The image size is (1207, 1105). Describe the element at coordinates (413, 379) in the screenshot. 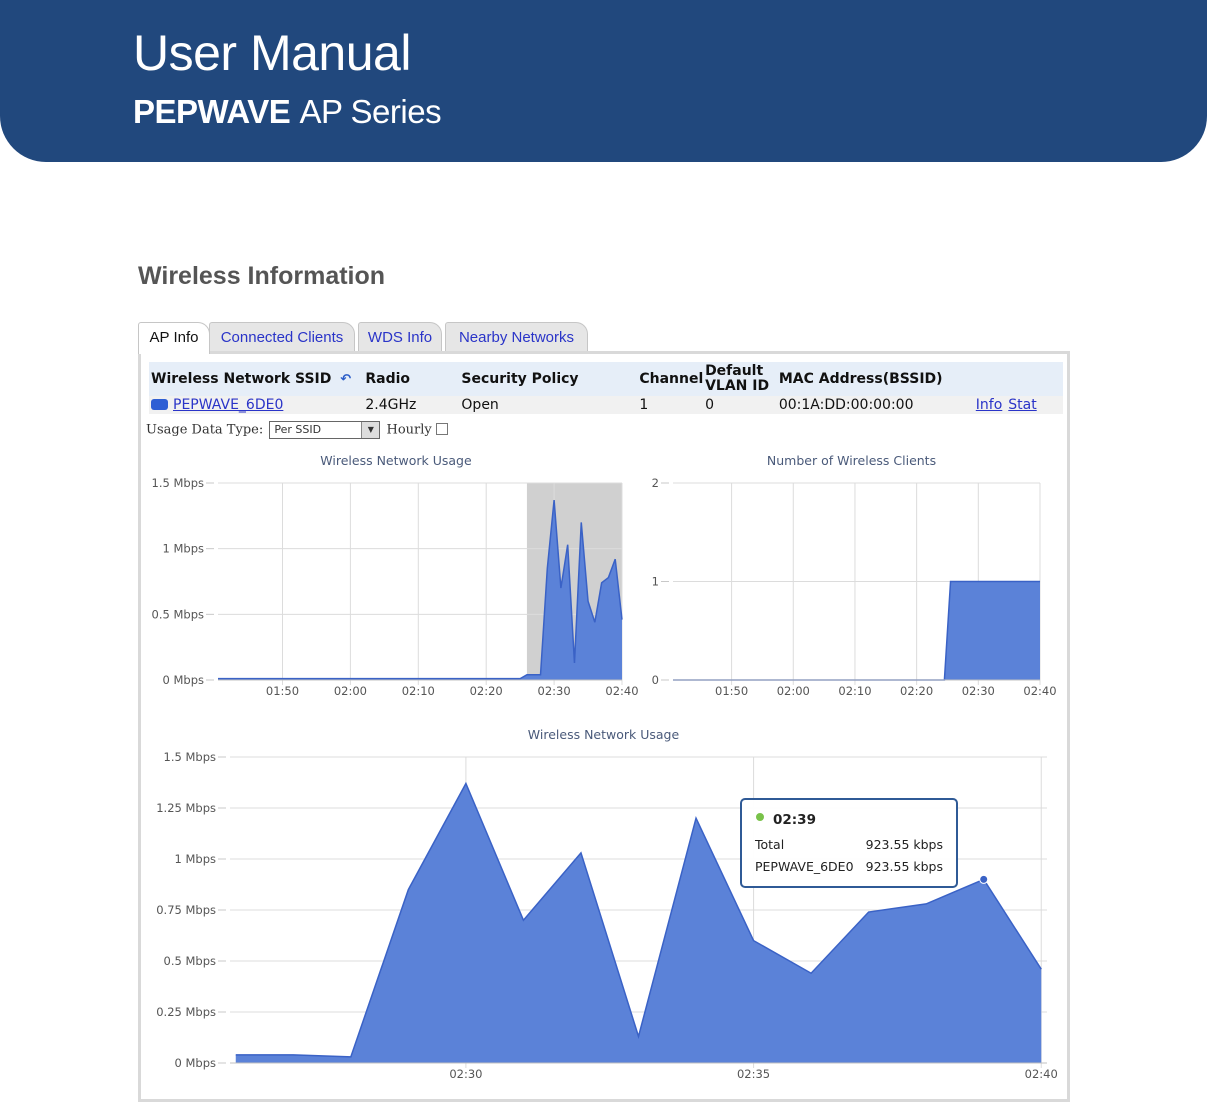

I see `col-radio: Radio` at that location.